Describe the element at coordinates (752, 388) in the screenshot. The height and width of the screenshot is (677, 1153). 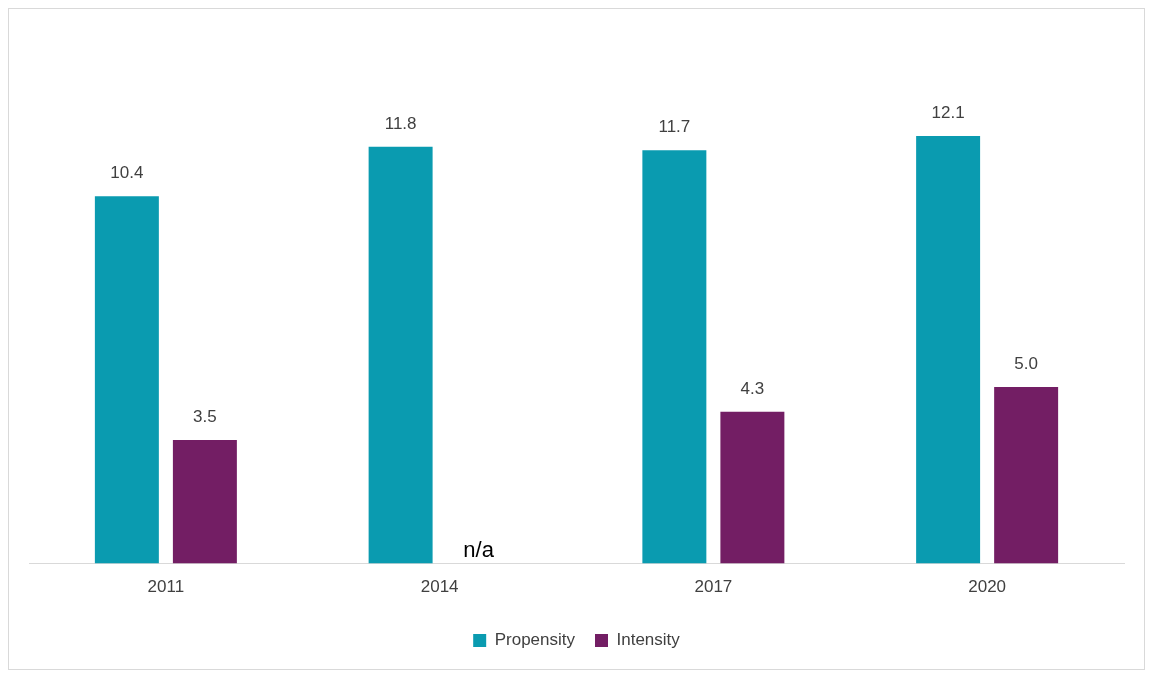
I see `data-label: 4.3` at that location.